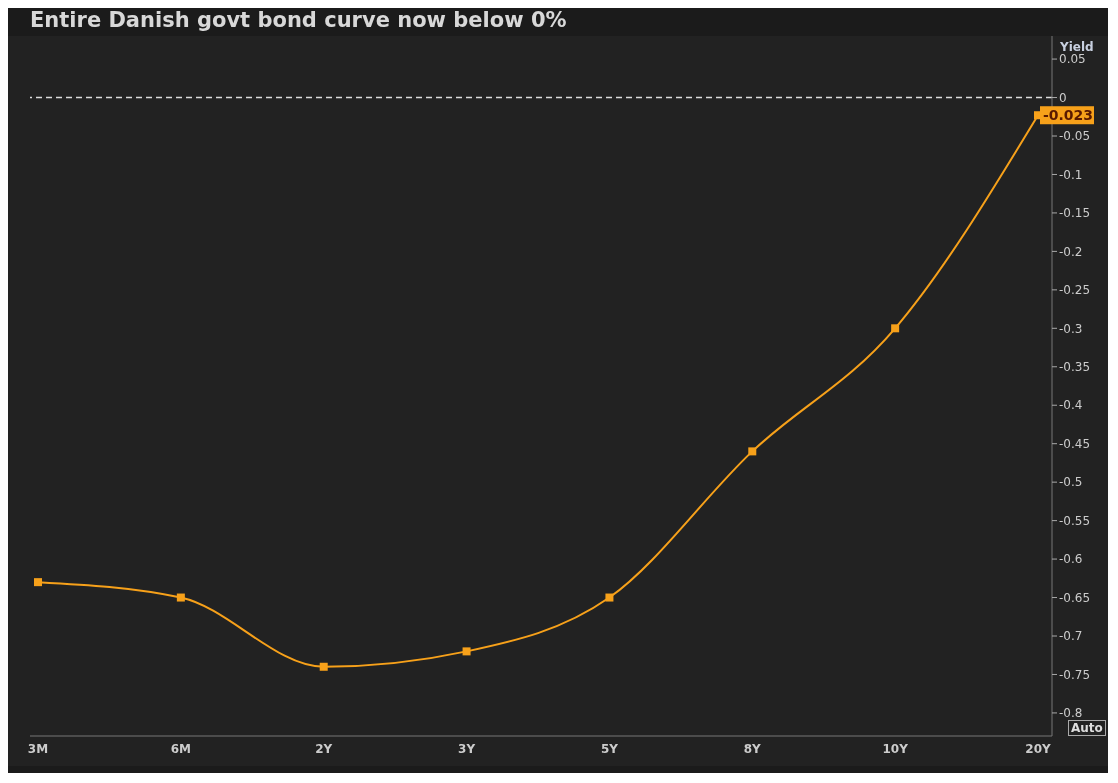  Describe the element at coordinates (1087, 728) in the screenshot. I see `auto-button: Auto` at that location.